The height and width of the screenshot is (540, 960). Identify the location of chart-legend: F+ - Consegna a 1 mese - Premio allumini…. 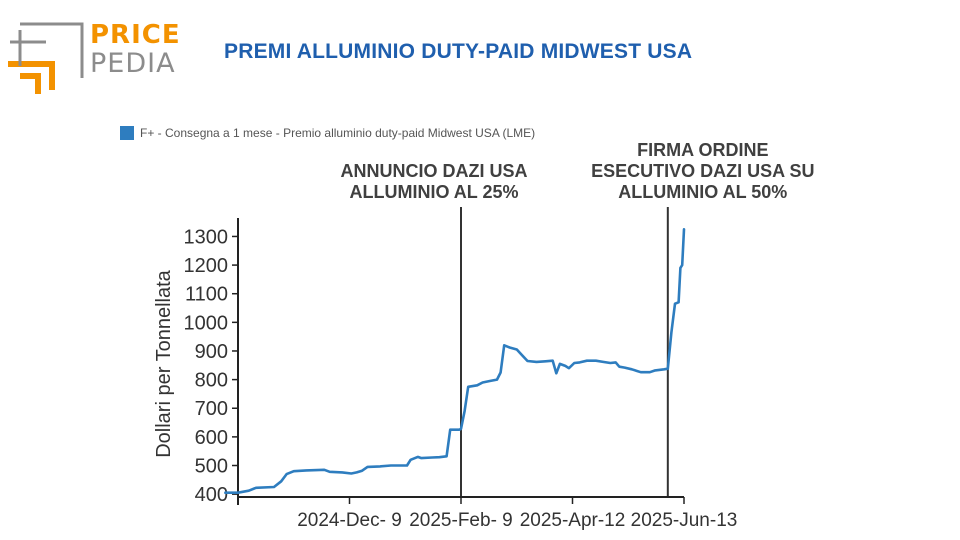
(327, 133).